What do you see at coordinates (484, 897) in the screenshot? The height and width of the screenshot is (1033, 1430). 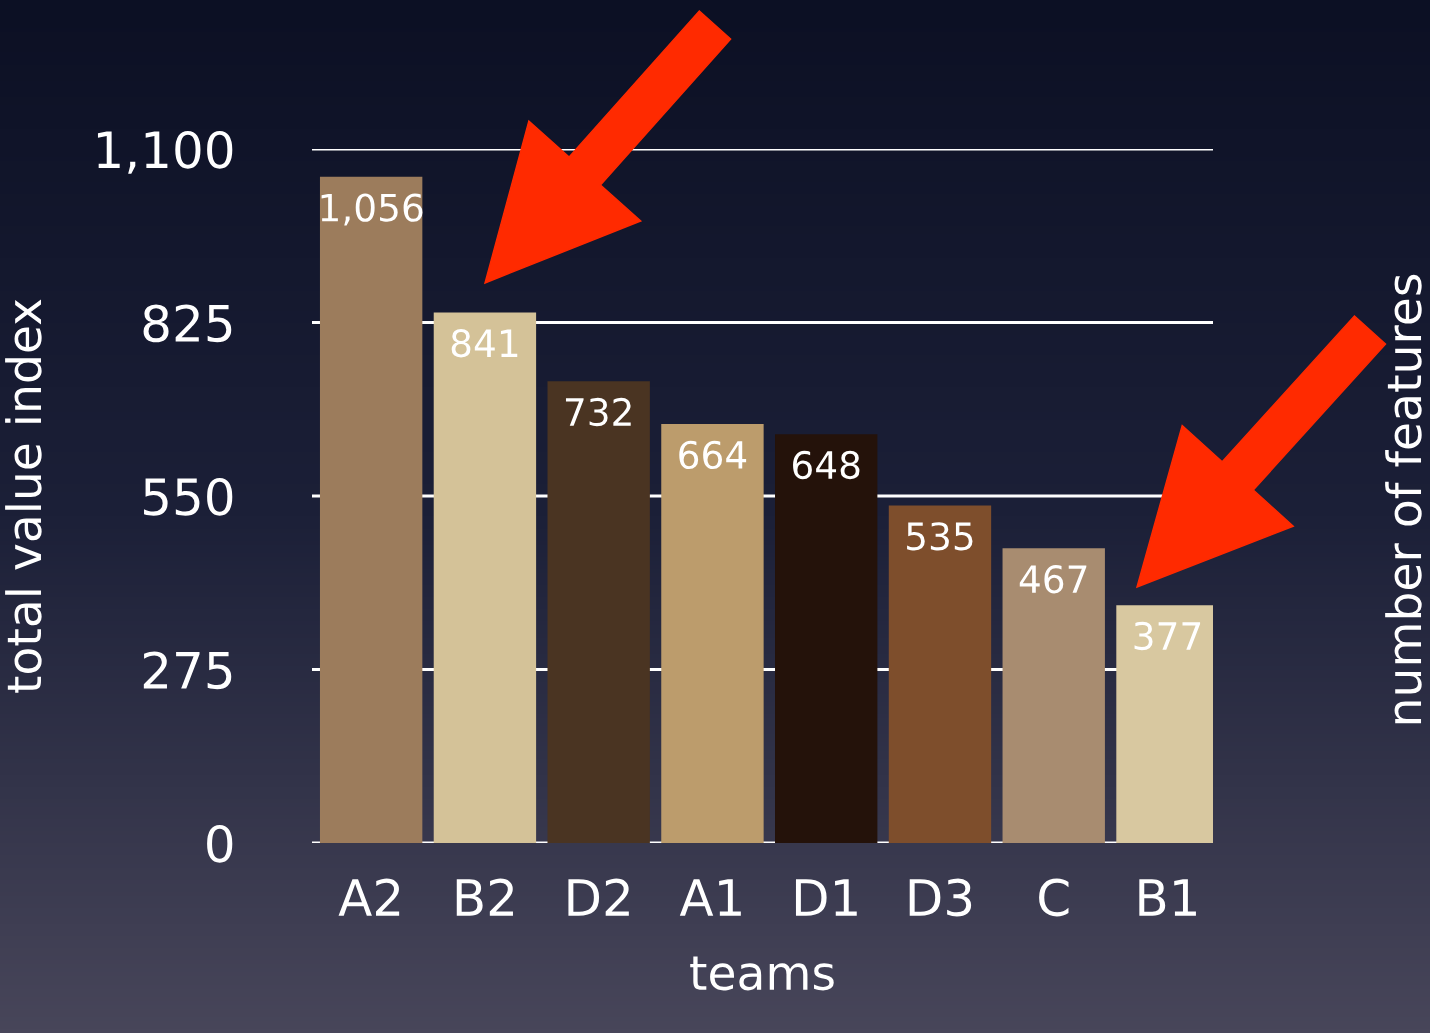 I see `x-tick-label: B2` at bounding box center [484, 897].